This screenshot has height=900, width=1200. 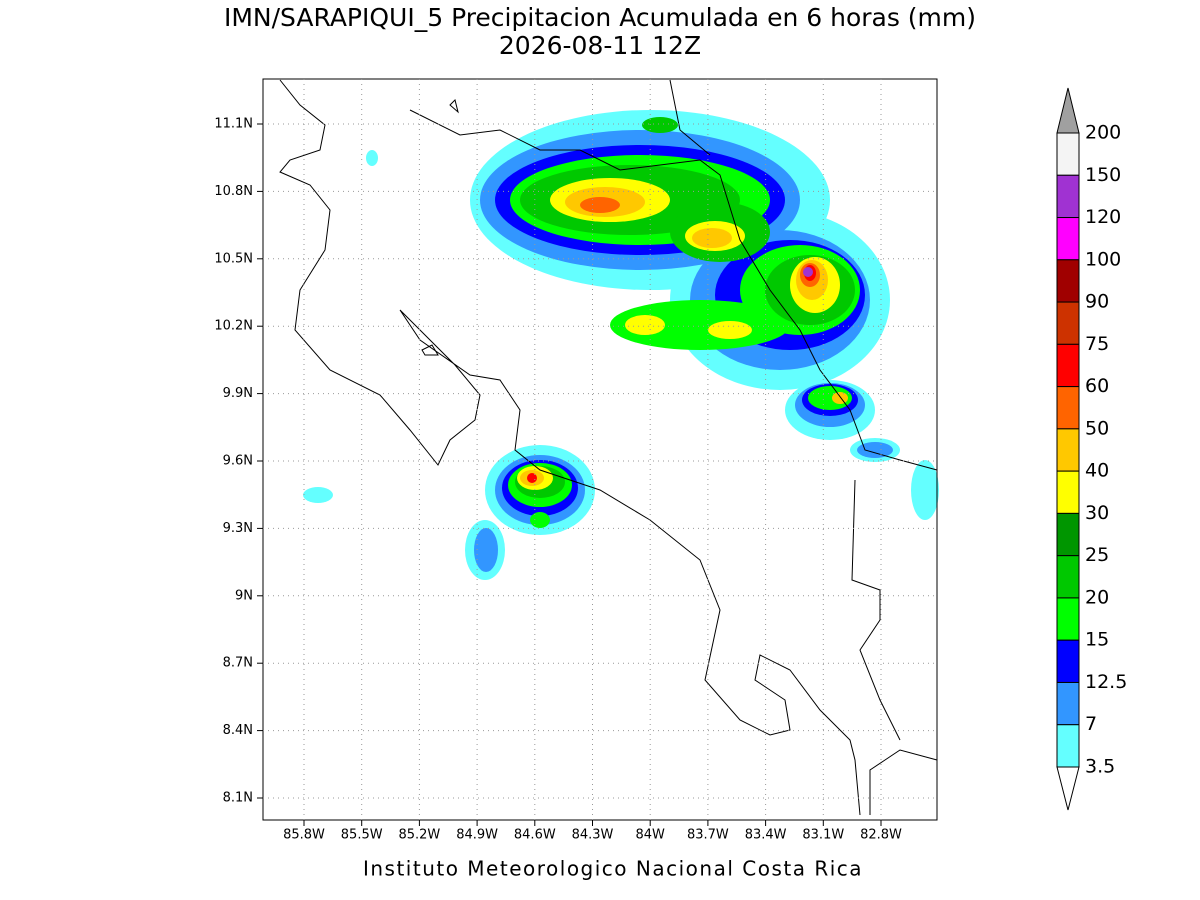 I want to click on lat-label: 10.8N, so click(x=233, y=191).